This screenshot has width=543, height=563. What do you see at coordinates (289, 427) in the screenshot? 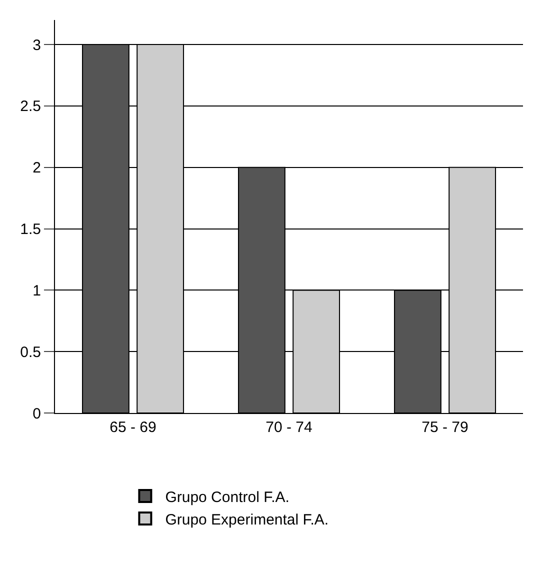
I see `x-tick-label: 70 - 74` at bounding box center [289, 427].